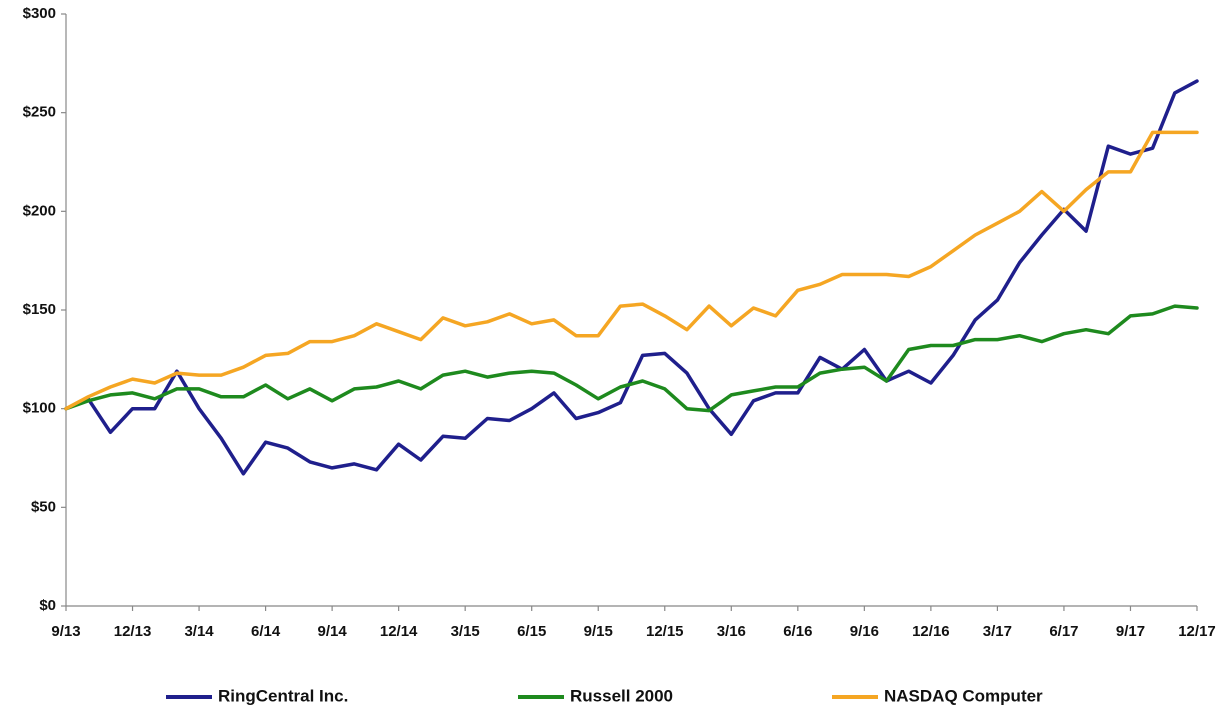 The height and width of the screenshot is (713, 1225). What do you see at coordinates (39, 408) in the screenshot?
I see `y-tick-label: $100` at bounding box center [39, 408].